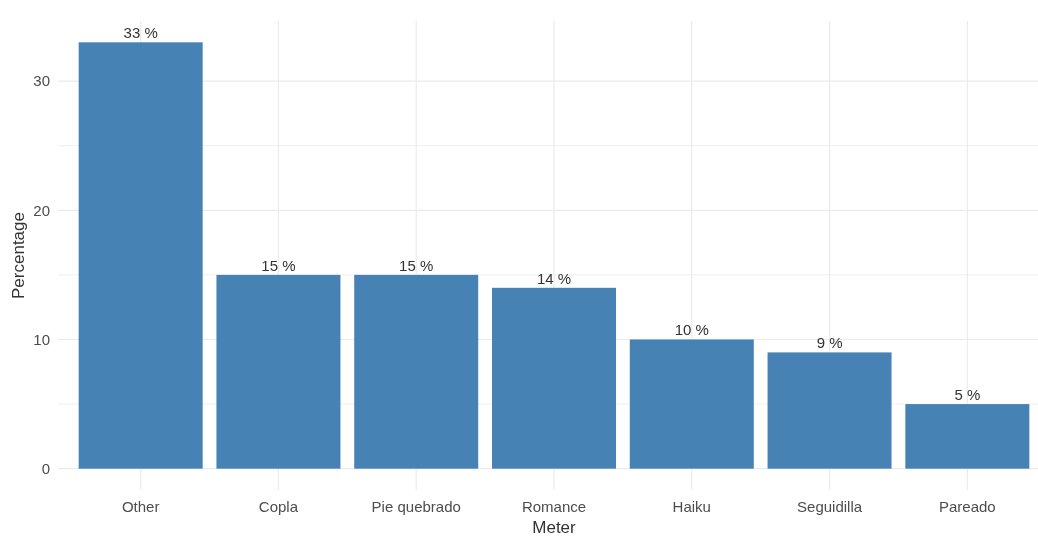  What do you see at coordinates (18, 255) in the screenshot?
I see `y-axis-title: Percentage` at bounding box center [18, 255].